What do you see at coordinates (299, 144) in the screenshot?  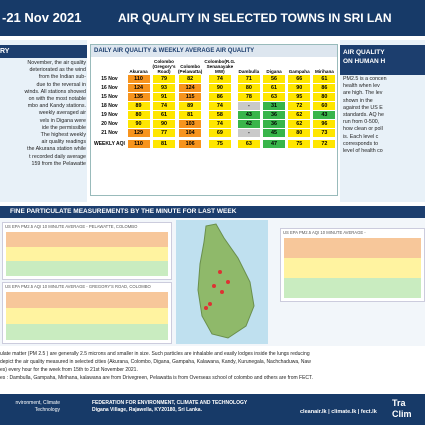 I see `aqi-value: 75` at bounding box center [299, 144].